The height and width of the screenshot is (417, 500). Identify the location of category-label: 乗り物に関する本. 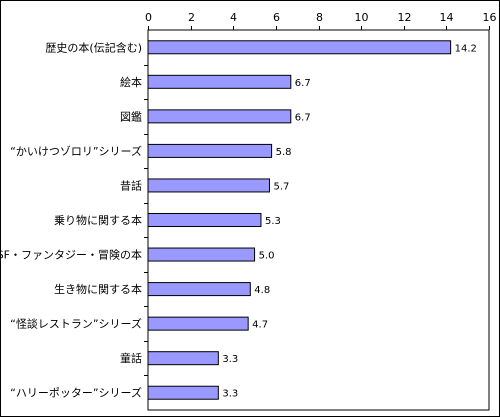
(98, 220).